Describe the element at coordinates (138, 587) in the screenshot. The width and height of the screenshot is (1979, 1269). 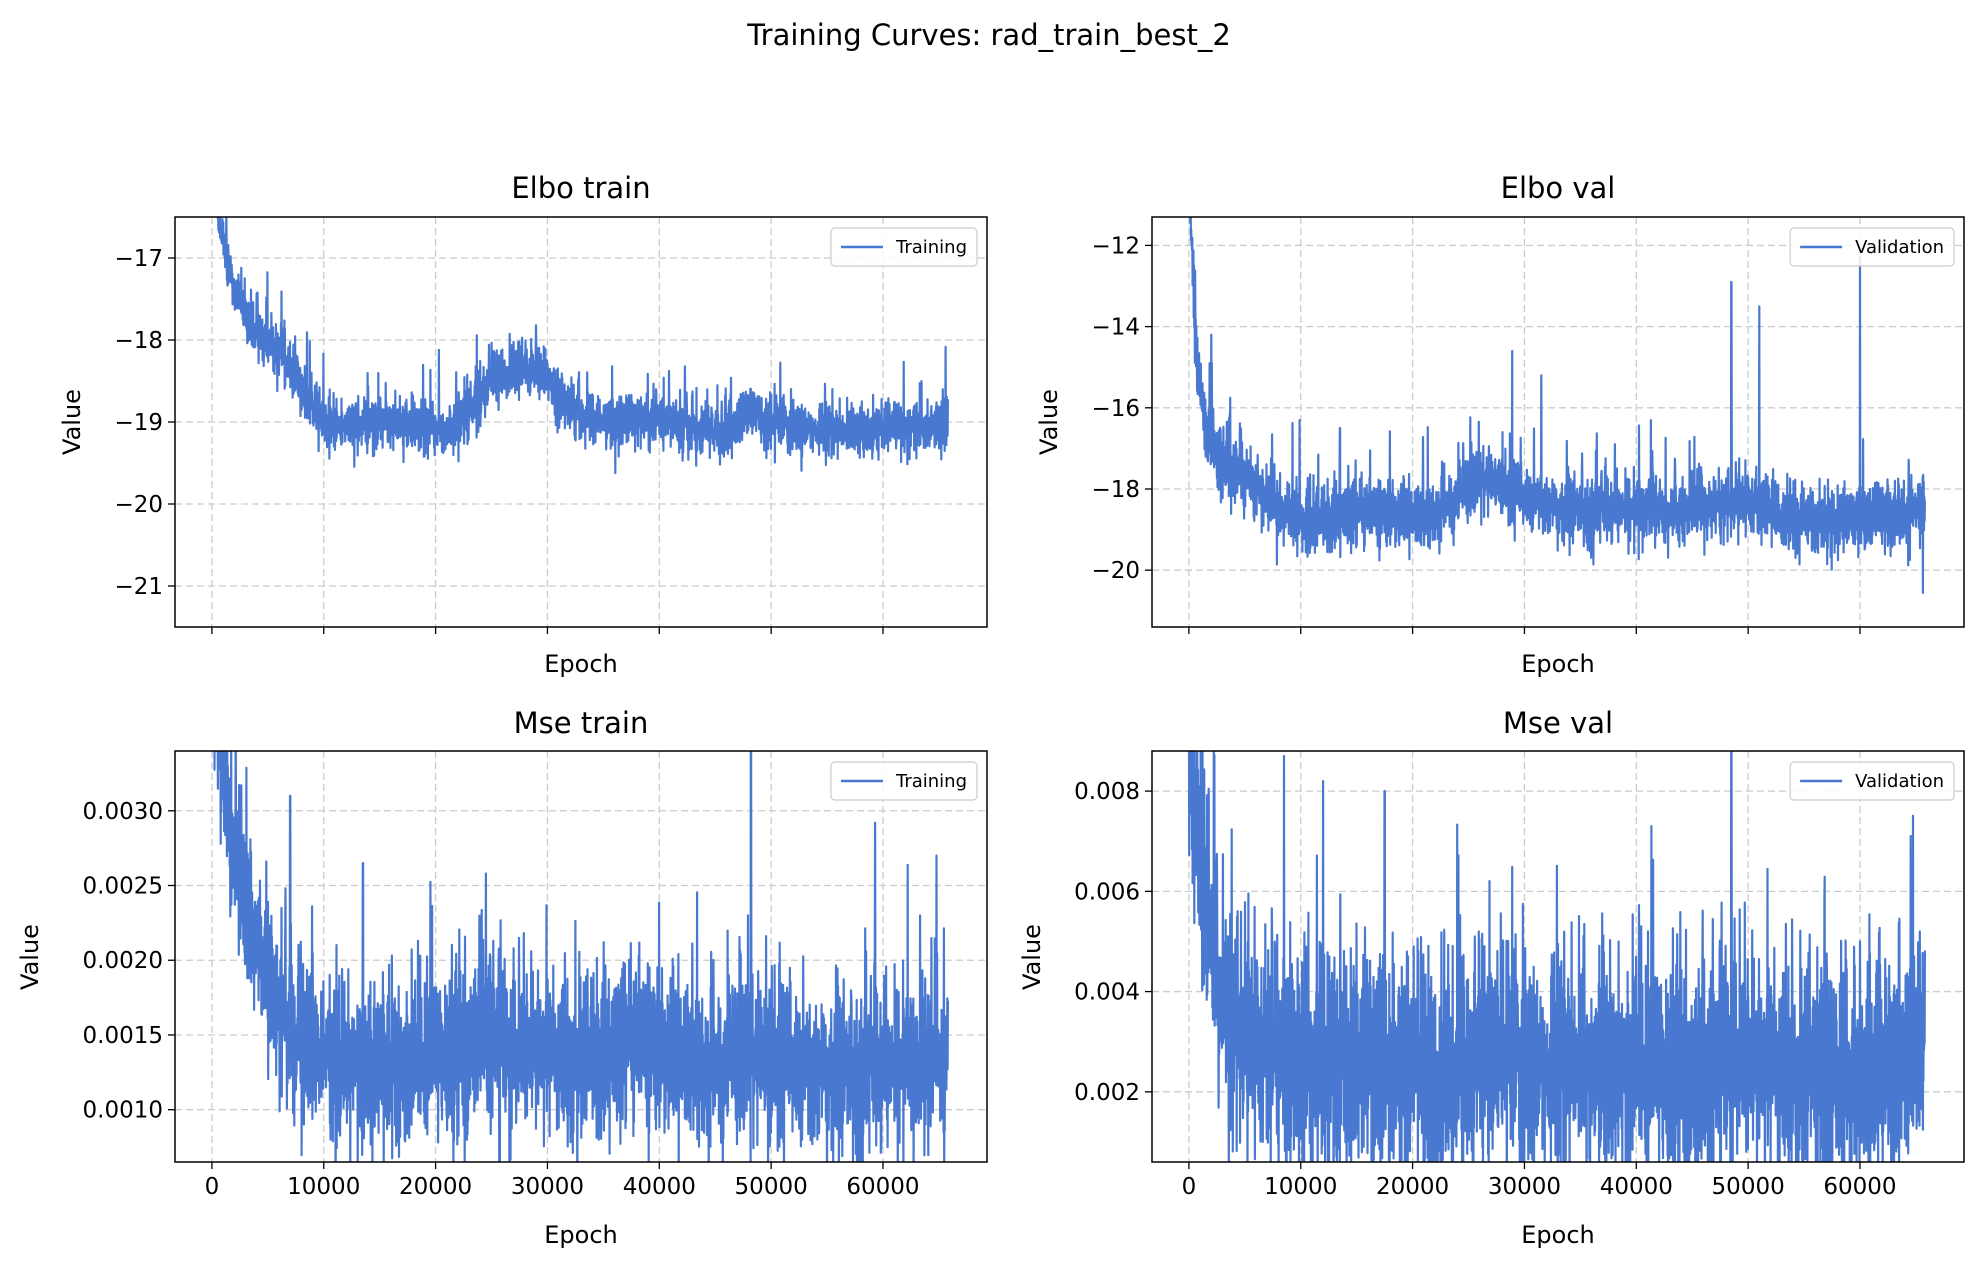
I see `y-tick-label: −21` at that location.